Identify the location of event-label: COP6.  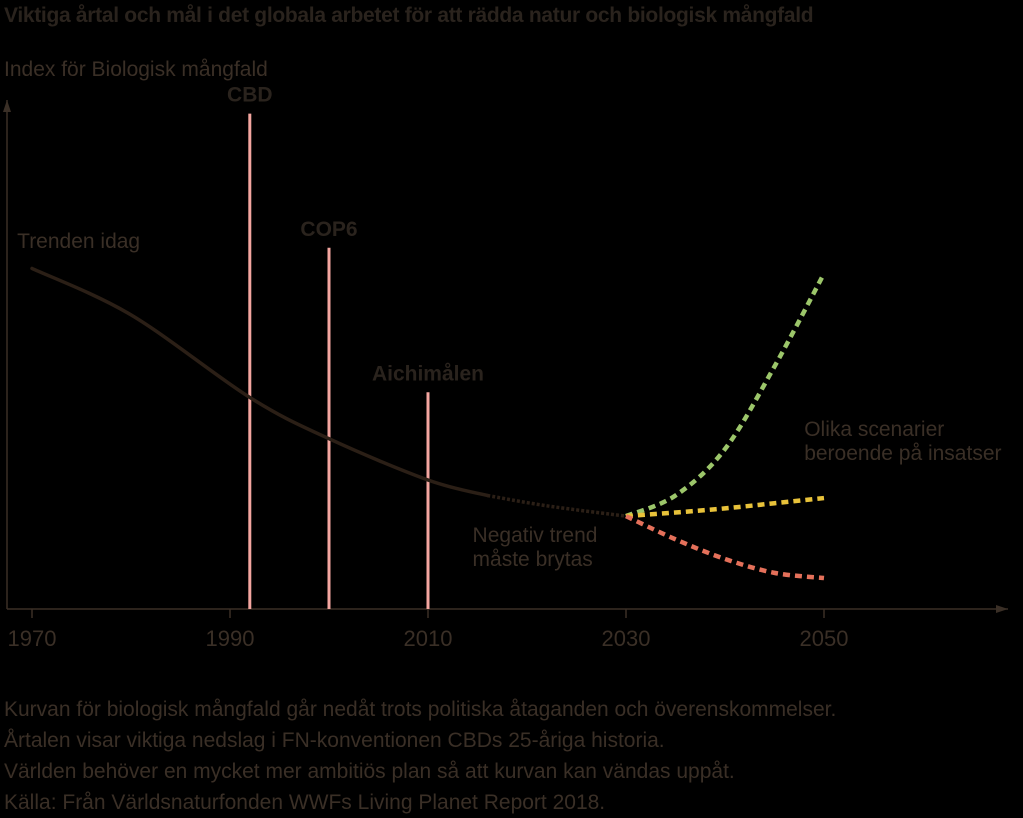
(328, 229).